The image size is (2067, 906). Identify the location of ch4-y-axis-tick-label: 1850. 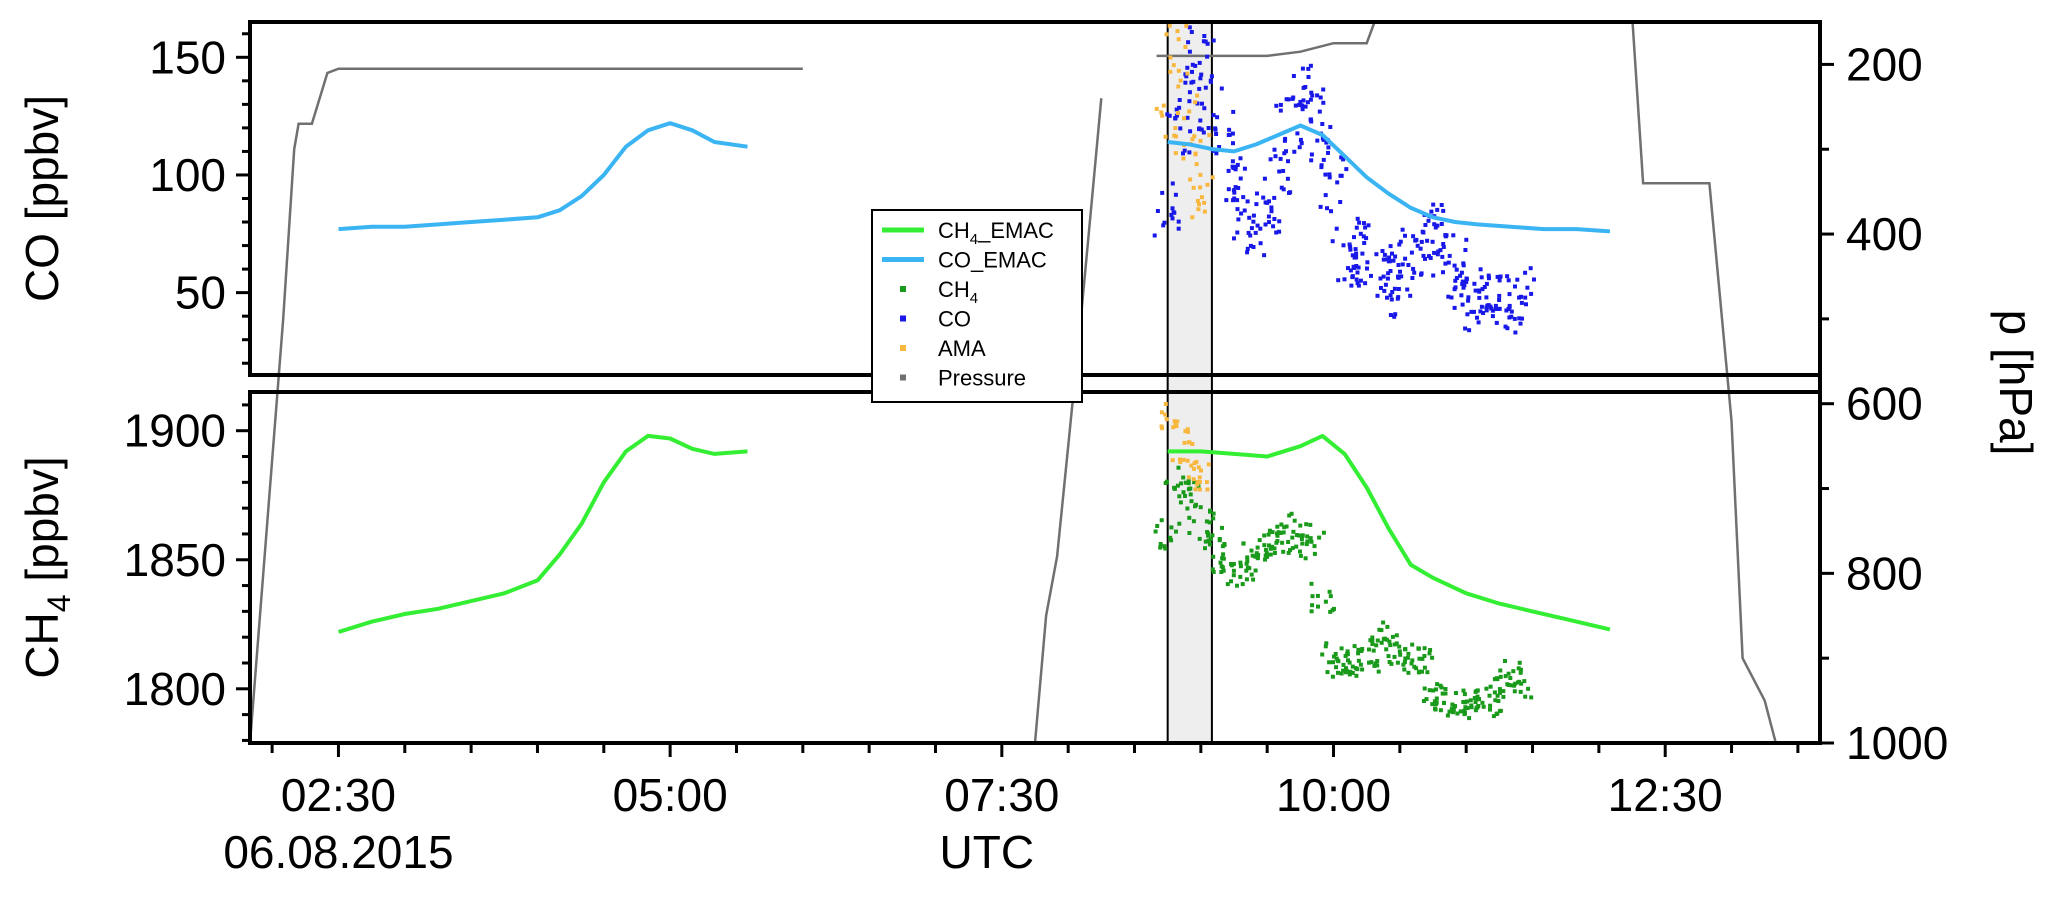
(175, 560).